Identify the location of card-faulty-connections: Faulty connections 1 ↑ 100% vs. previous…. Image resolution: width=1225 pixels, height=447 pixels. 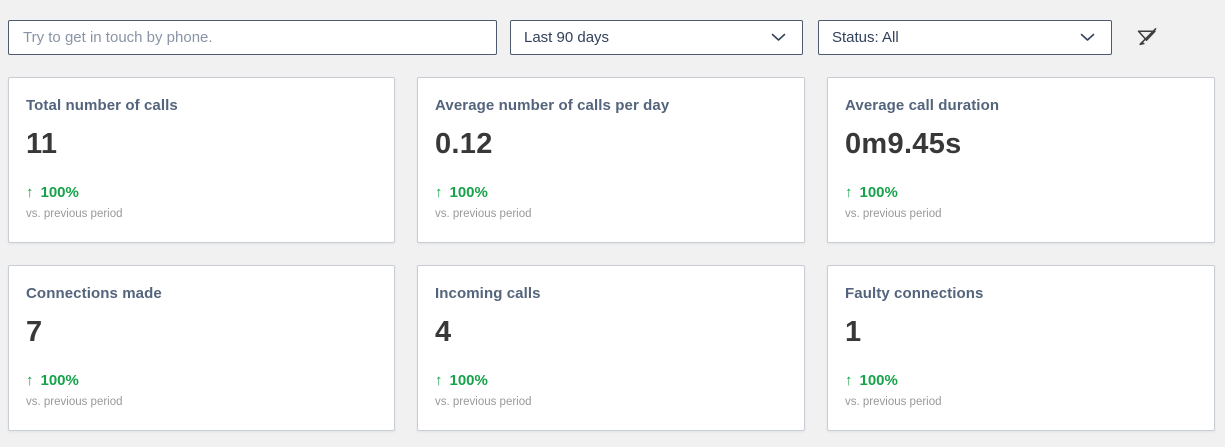
(1021, 348).